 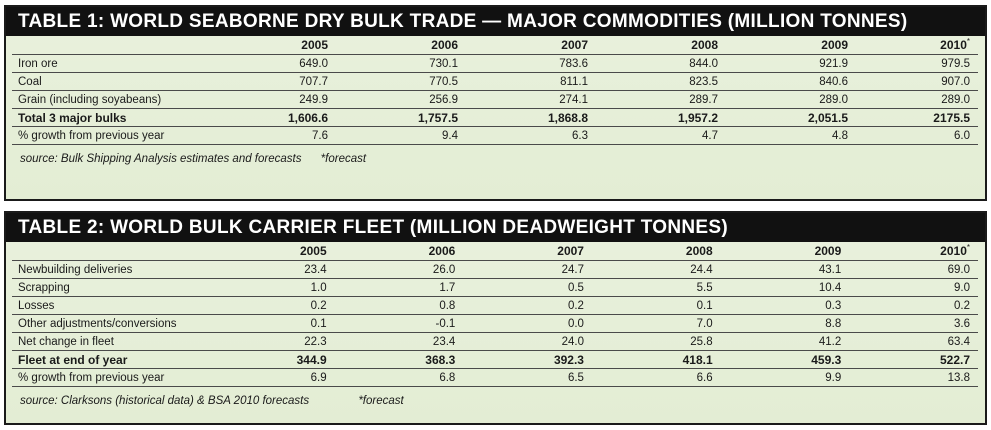 What do you see at coordinates (109, 359) in the screenshot?
I see `row-label: Fleet at end of year` at bounding box center [109, 359].